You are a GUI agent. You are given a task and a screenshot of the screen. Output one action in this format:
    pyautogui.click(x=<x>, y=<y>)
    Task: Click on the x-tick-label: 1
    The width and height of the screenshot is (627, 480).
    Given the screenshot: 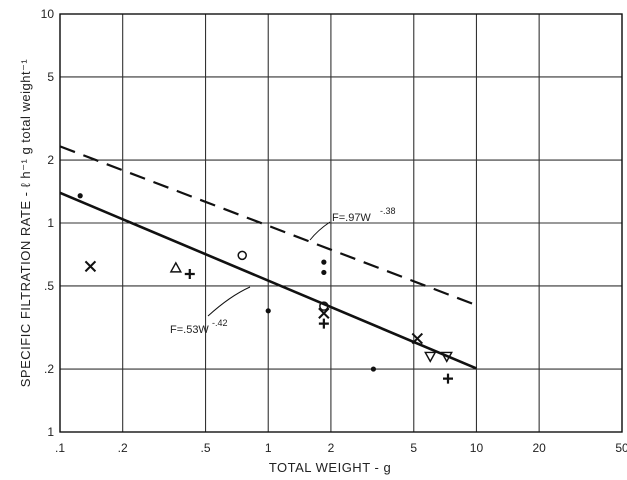 What is the action you would take?
    pyautogui.click(x=268, y=448)
    